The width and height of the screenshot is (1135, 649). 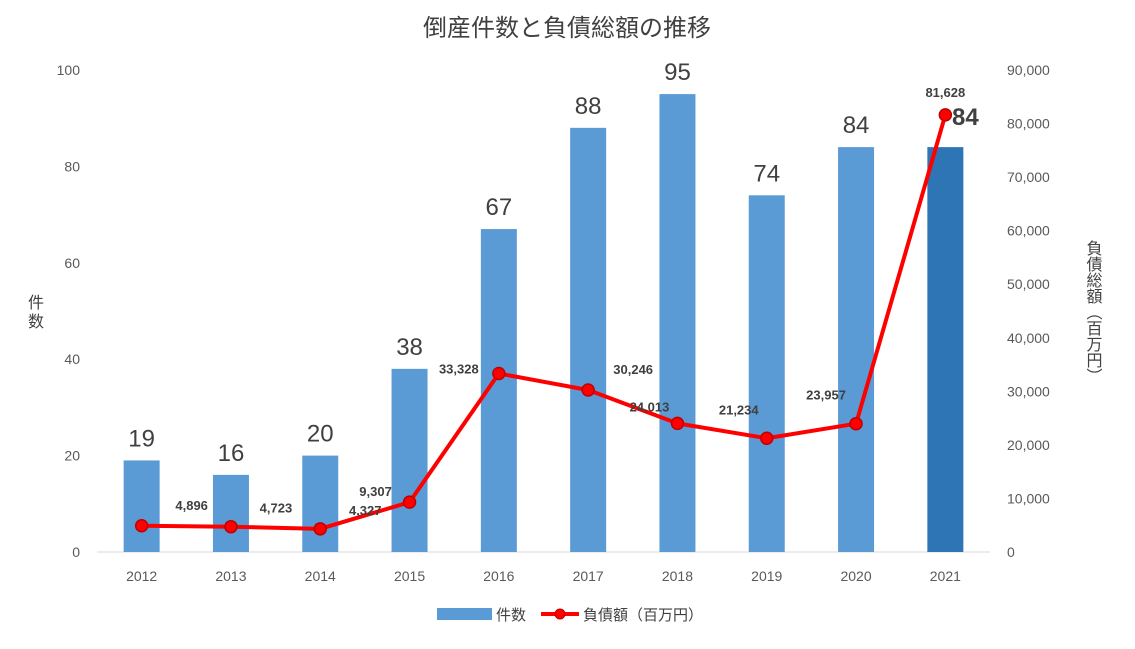 What do you see at coordinates (76, 552) in the screenshot?
I see `y-tick-label: 0` at bounding box center [76, 552].